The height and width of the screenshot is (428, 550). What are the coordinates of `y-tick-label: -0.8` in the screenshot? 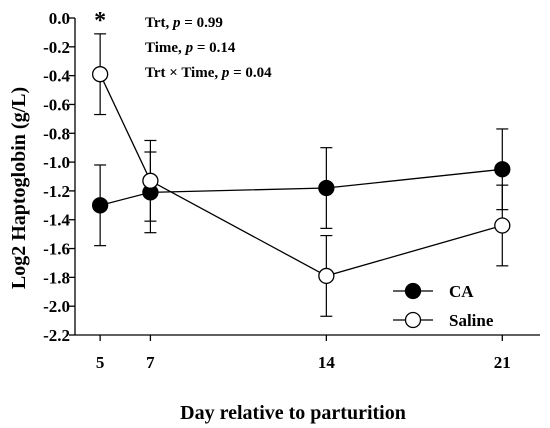 It's located at (56, 133).